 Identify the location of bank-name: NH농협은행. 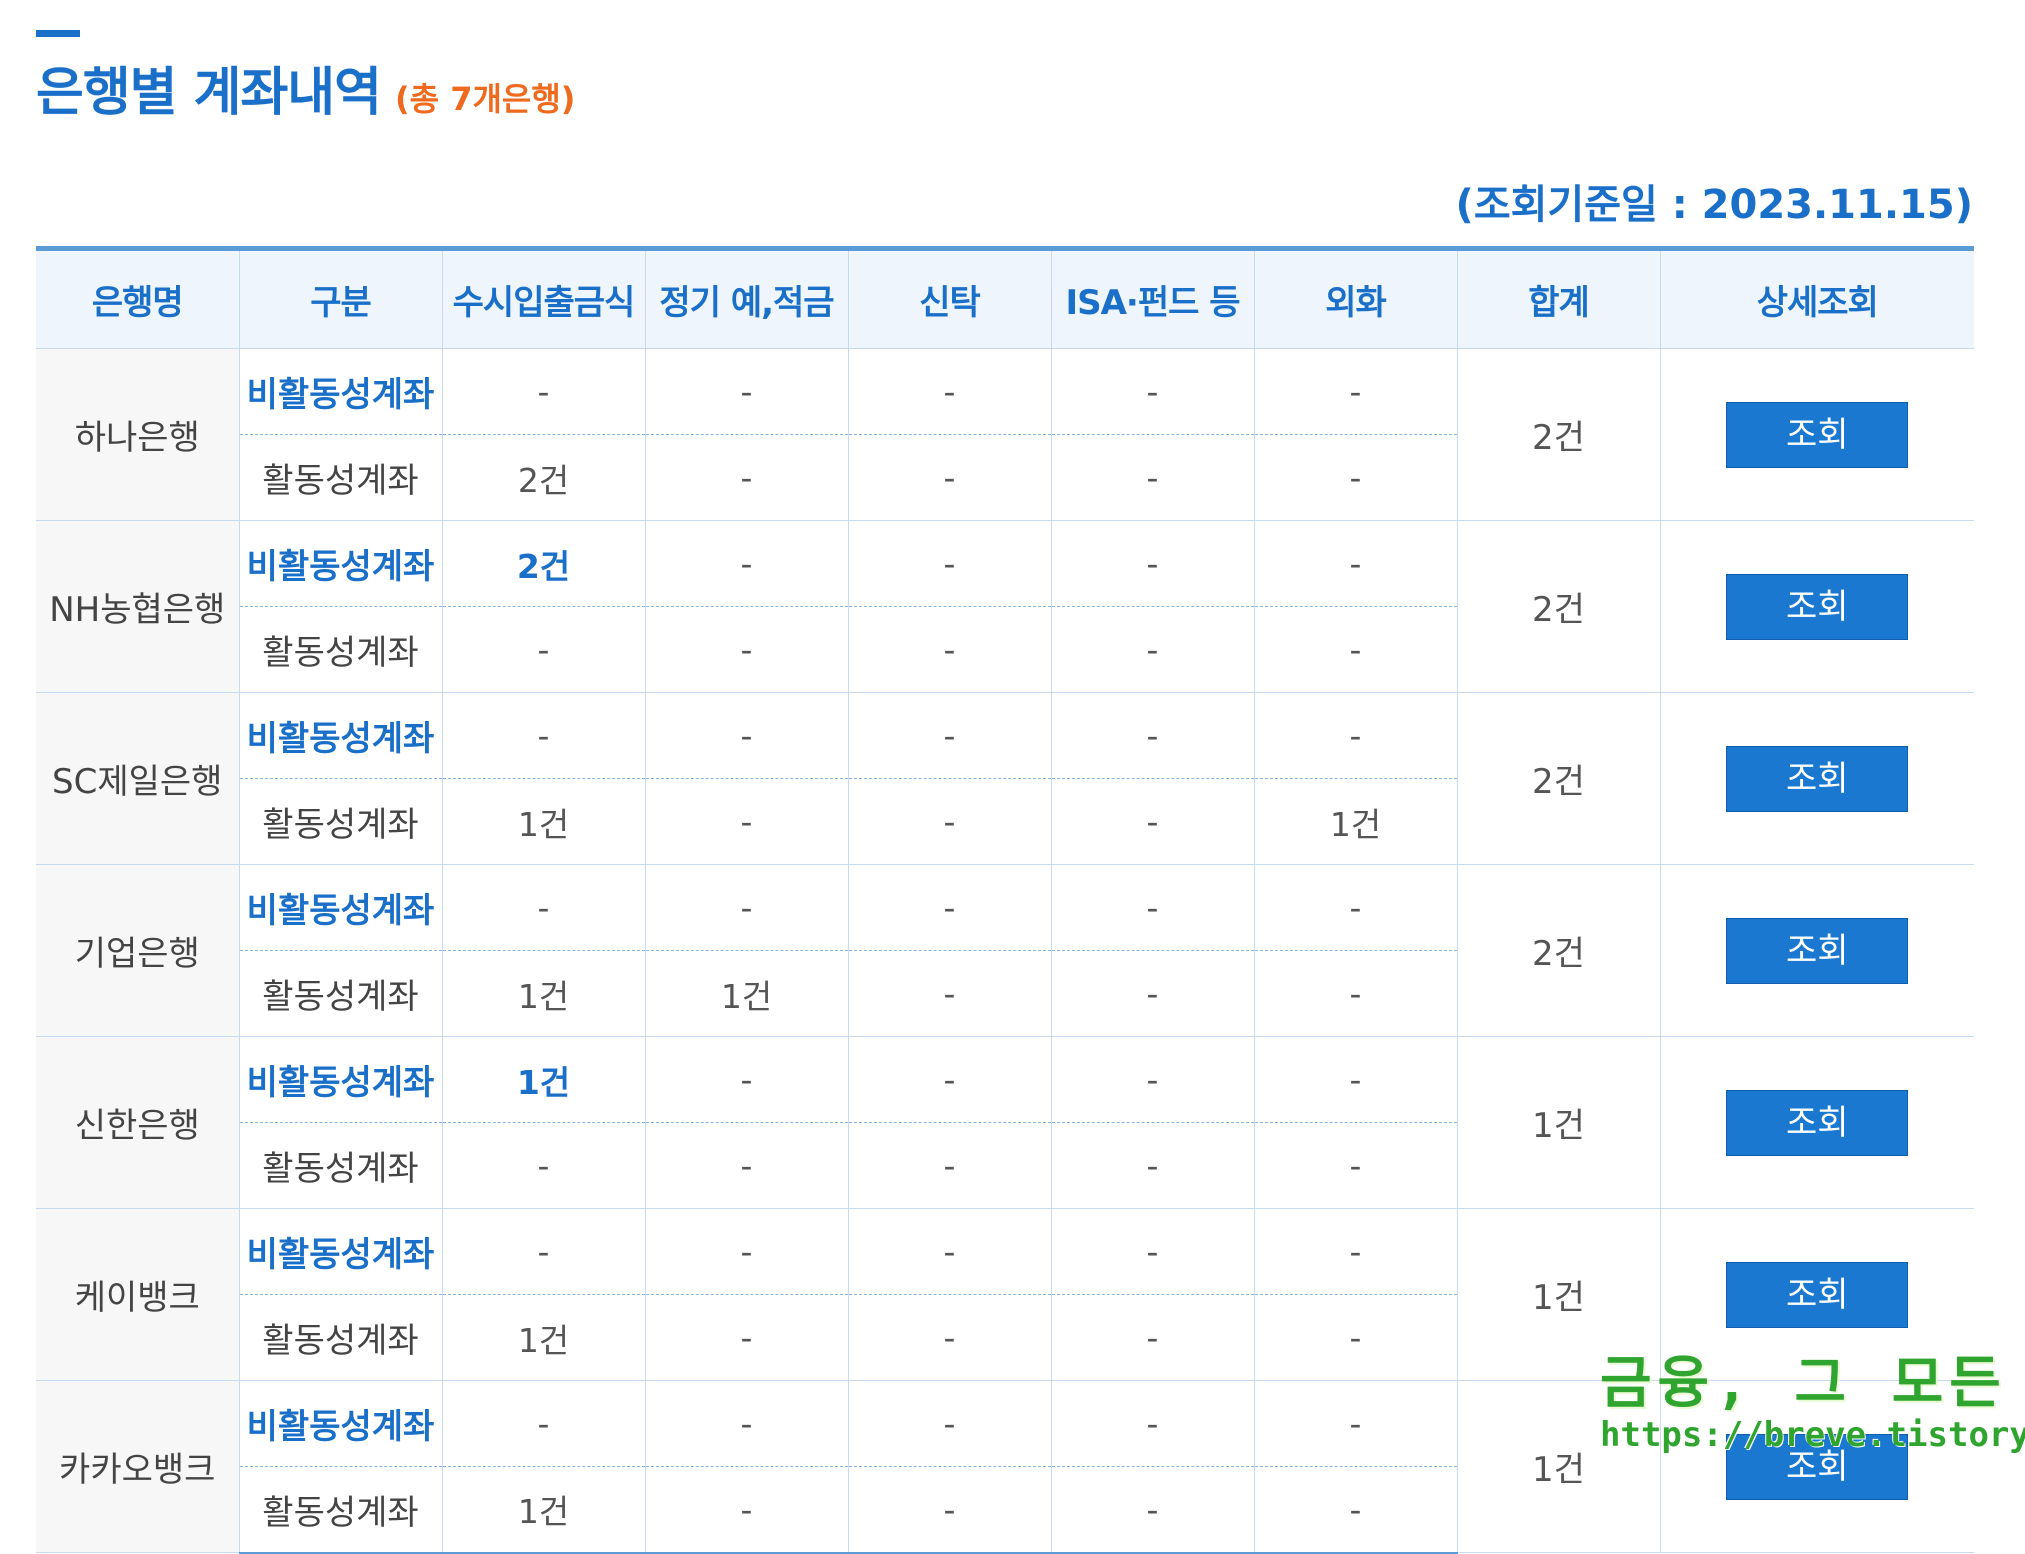
(137, 606).